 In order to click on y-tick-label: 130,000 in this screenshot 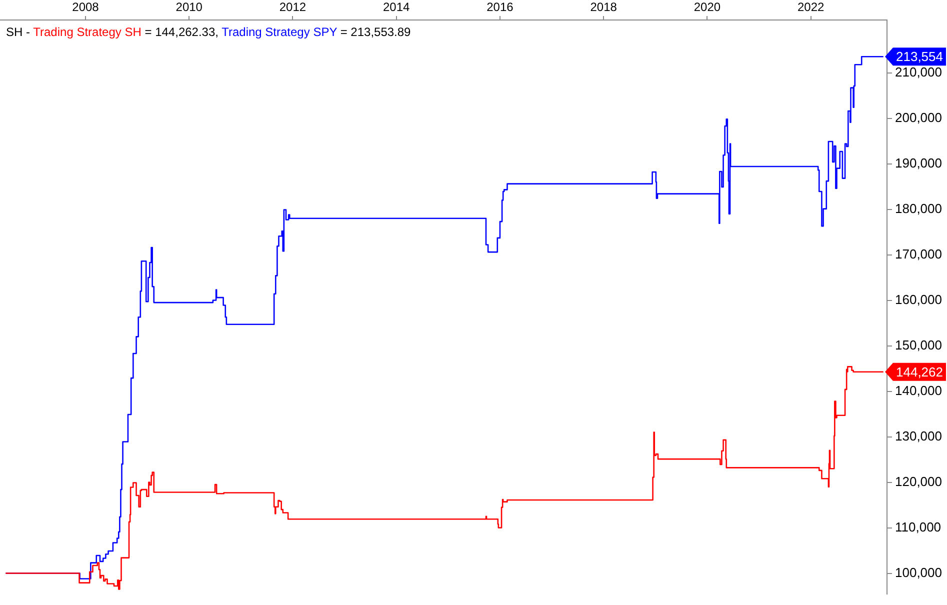, I will do `click(918, 436)`.